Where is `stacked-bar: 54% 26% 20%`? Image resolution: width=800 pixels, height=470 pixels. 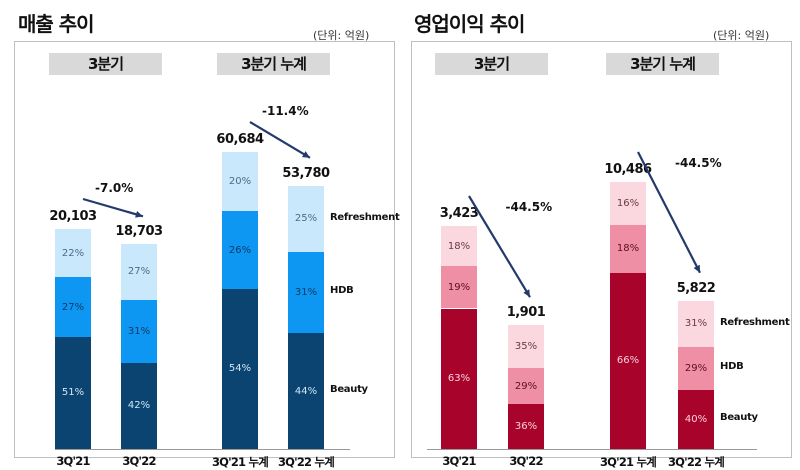 stacked-bar: 54% 26% 20% is located at coordinates (240, 300).